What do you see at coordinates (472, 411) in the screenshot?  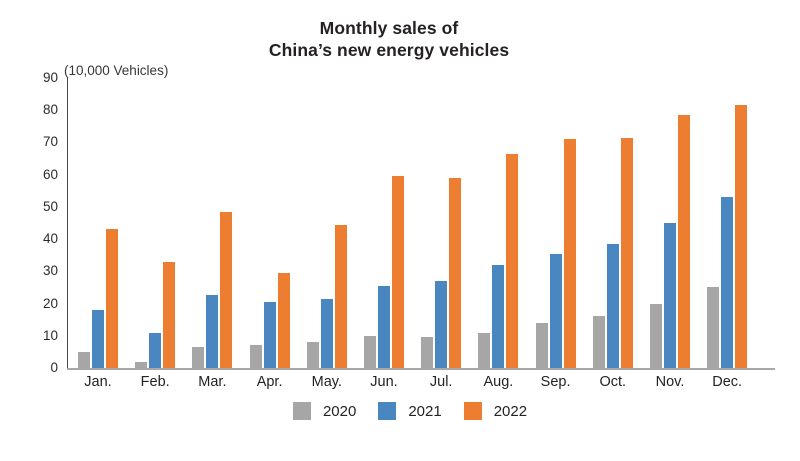 I see `legend-swatch-2022` at bounding box center [472, 411].